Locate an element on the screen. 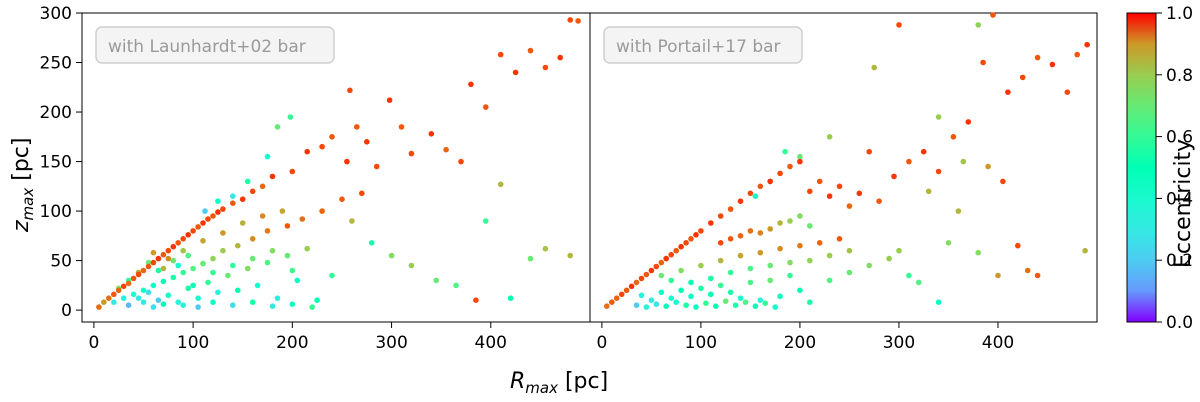 The image size is (1200, 402). colorbar-tick-label: 0.8 is located at coordinates (1179, 76).